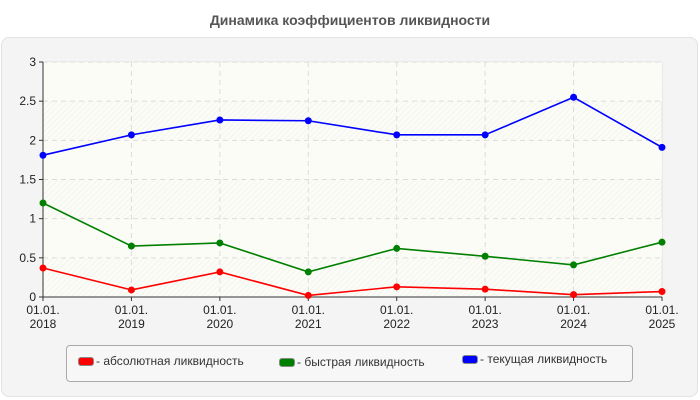 This screenshot has width=700, height=400. What do you see at coordinates (308, 324) in the screenshot?
I see `x-tick-label: 2021` at bounding box center [308, 324].